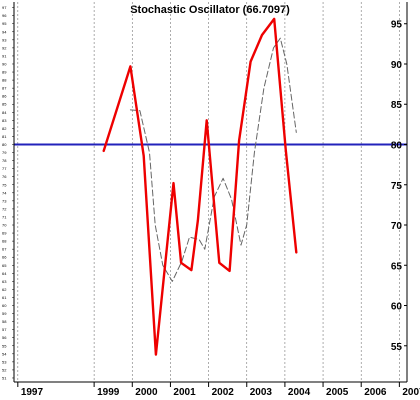 The image size is (420, 400). What do you see at coordinates (4, 233) in the screenshot?
I see `y-minor-tick-label: 69` at bounding box center [4, 233].